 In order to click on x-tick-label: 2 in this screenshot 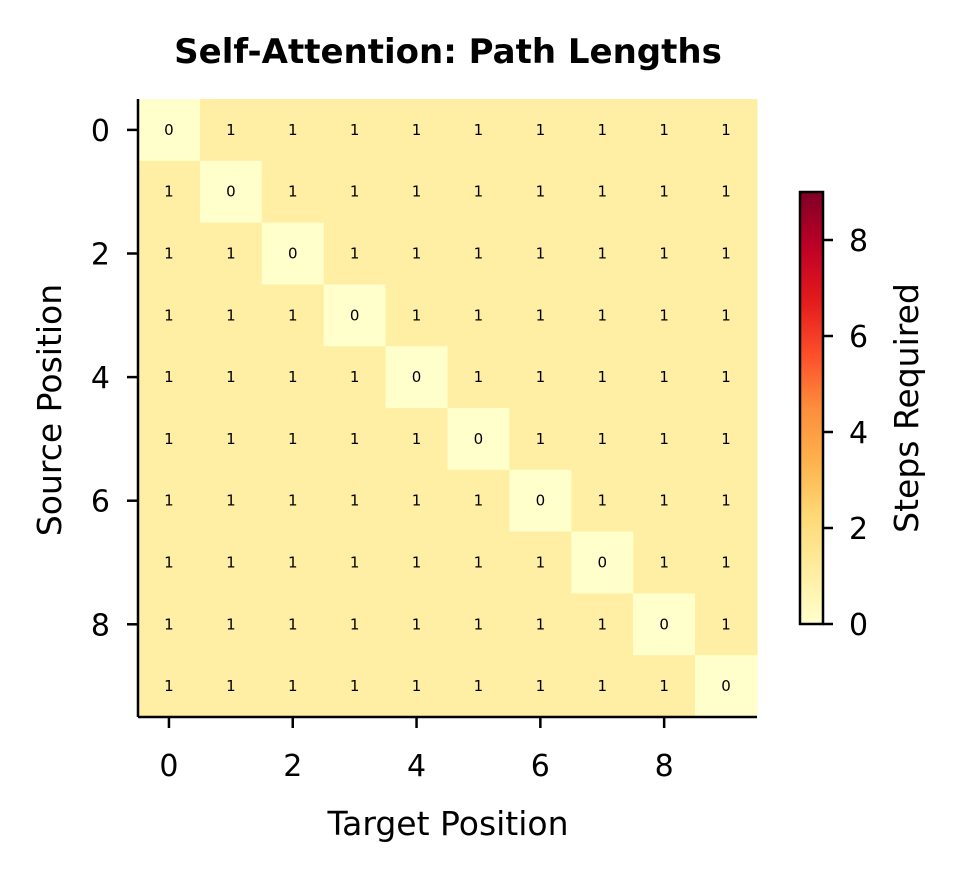, I will do `click(292, 766)`.